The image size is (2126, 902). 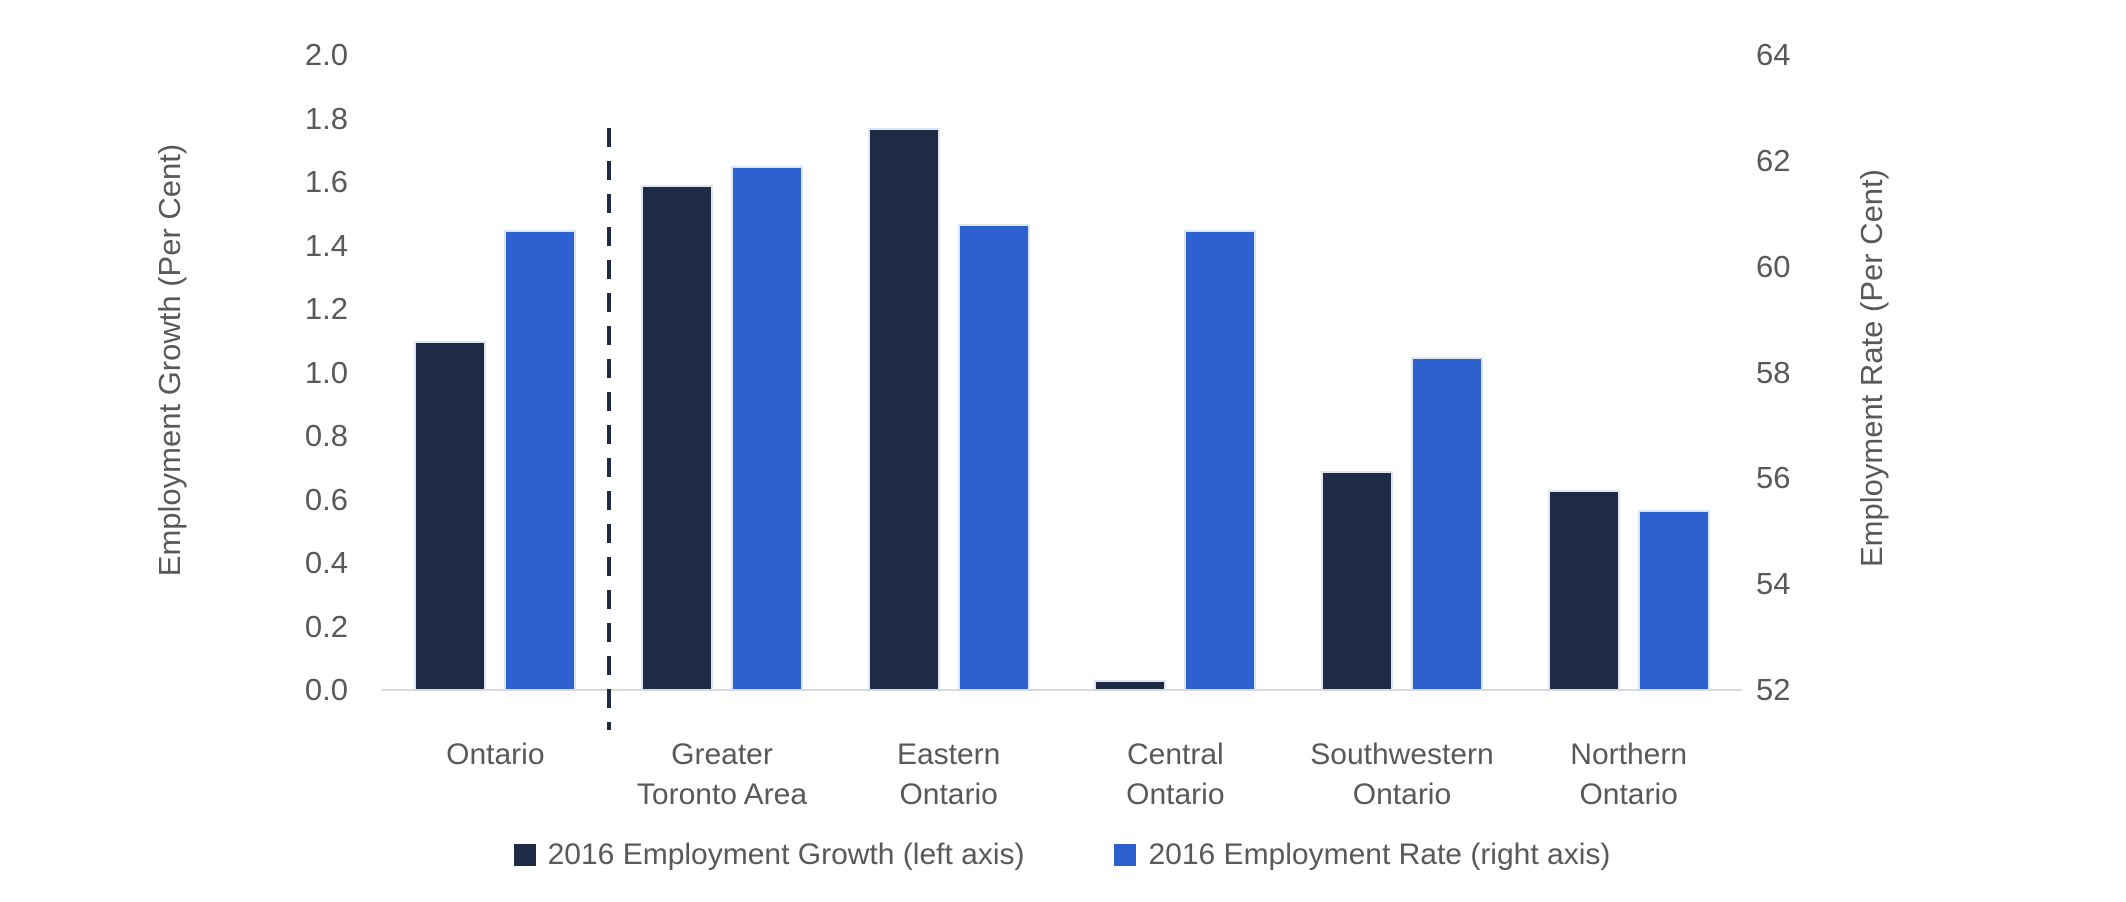 I want to click on left-axis-tick-0.8: 0.8, so click(x=326, y=435).